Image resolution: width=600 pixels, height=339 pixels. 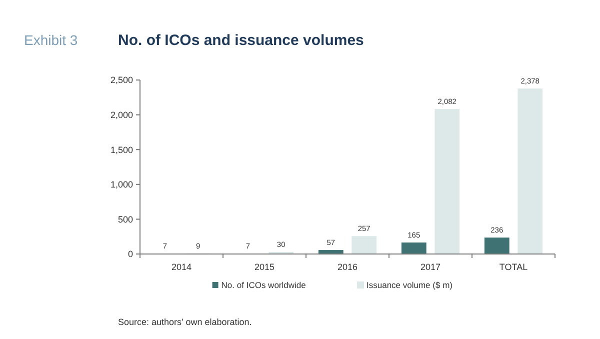 What do you see at coordinates (121, 185) in the screenshot?
I see `y-tick-label: 1,000` at bounding box center [121, 185].